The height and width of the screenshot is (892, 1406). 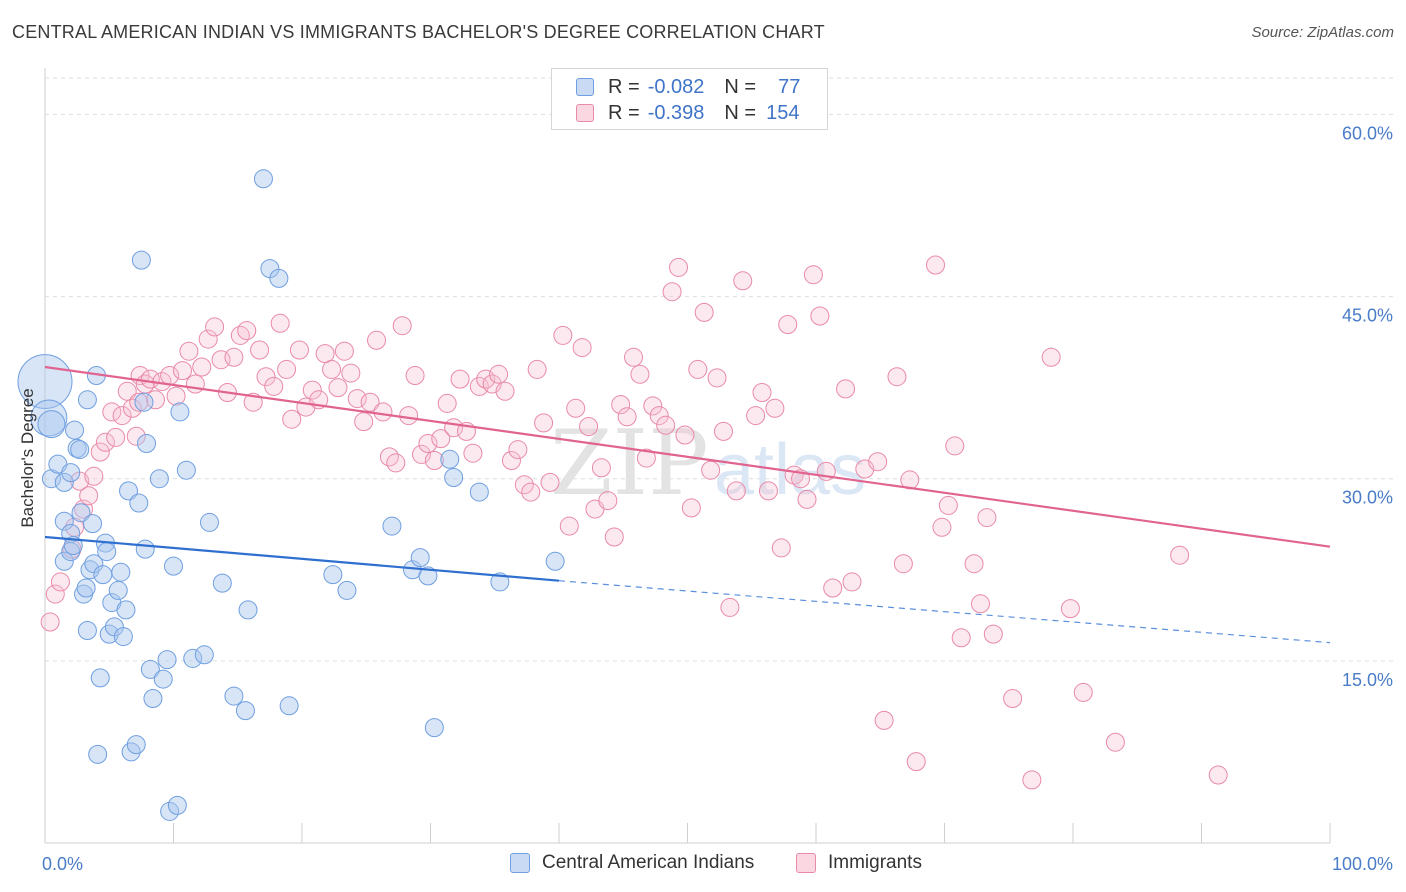 I want to click on trend-line-central-american-indians, so click(x=302, y=558).